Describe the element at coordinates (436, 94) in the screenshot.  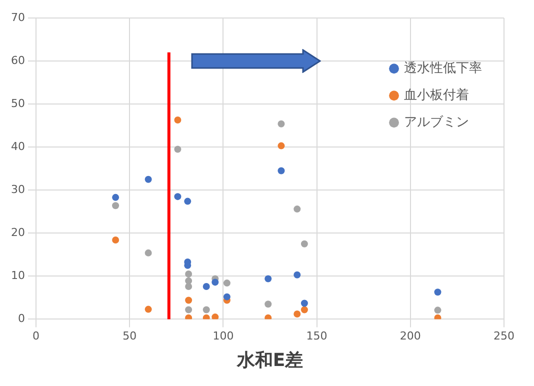
I see `legend-label: 血小板付着` at that location.